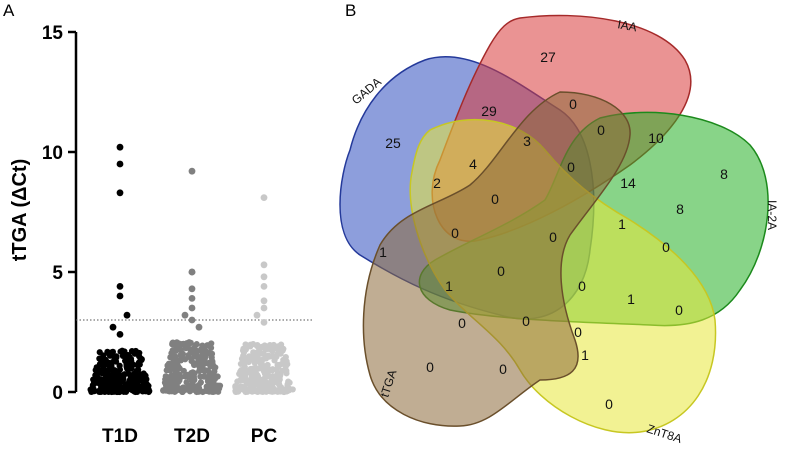  I want to click on region-count-gada-ttga: 2, so click(437, 183).